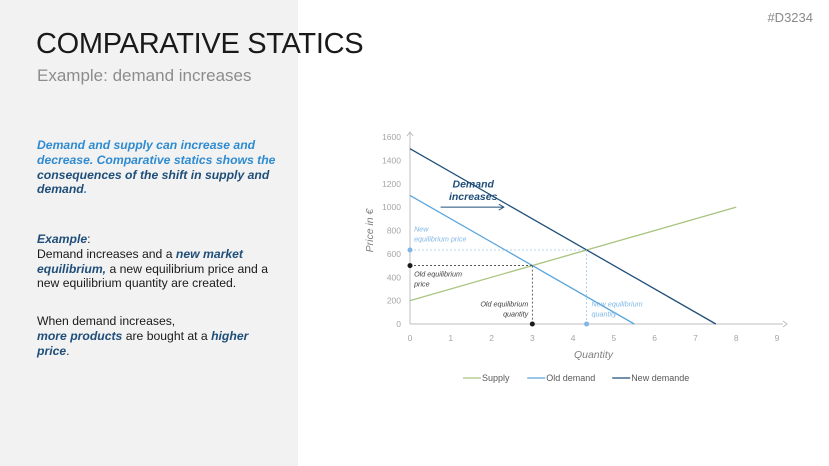  Describe the element at coordinates (614, 338) in the screenshot. I see `x-tick-label: 5` at that location.